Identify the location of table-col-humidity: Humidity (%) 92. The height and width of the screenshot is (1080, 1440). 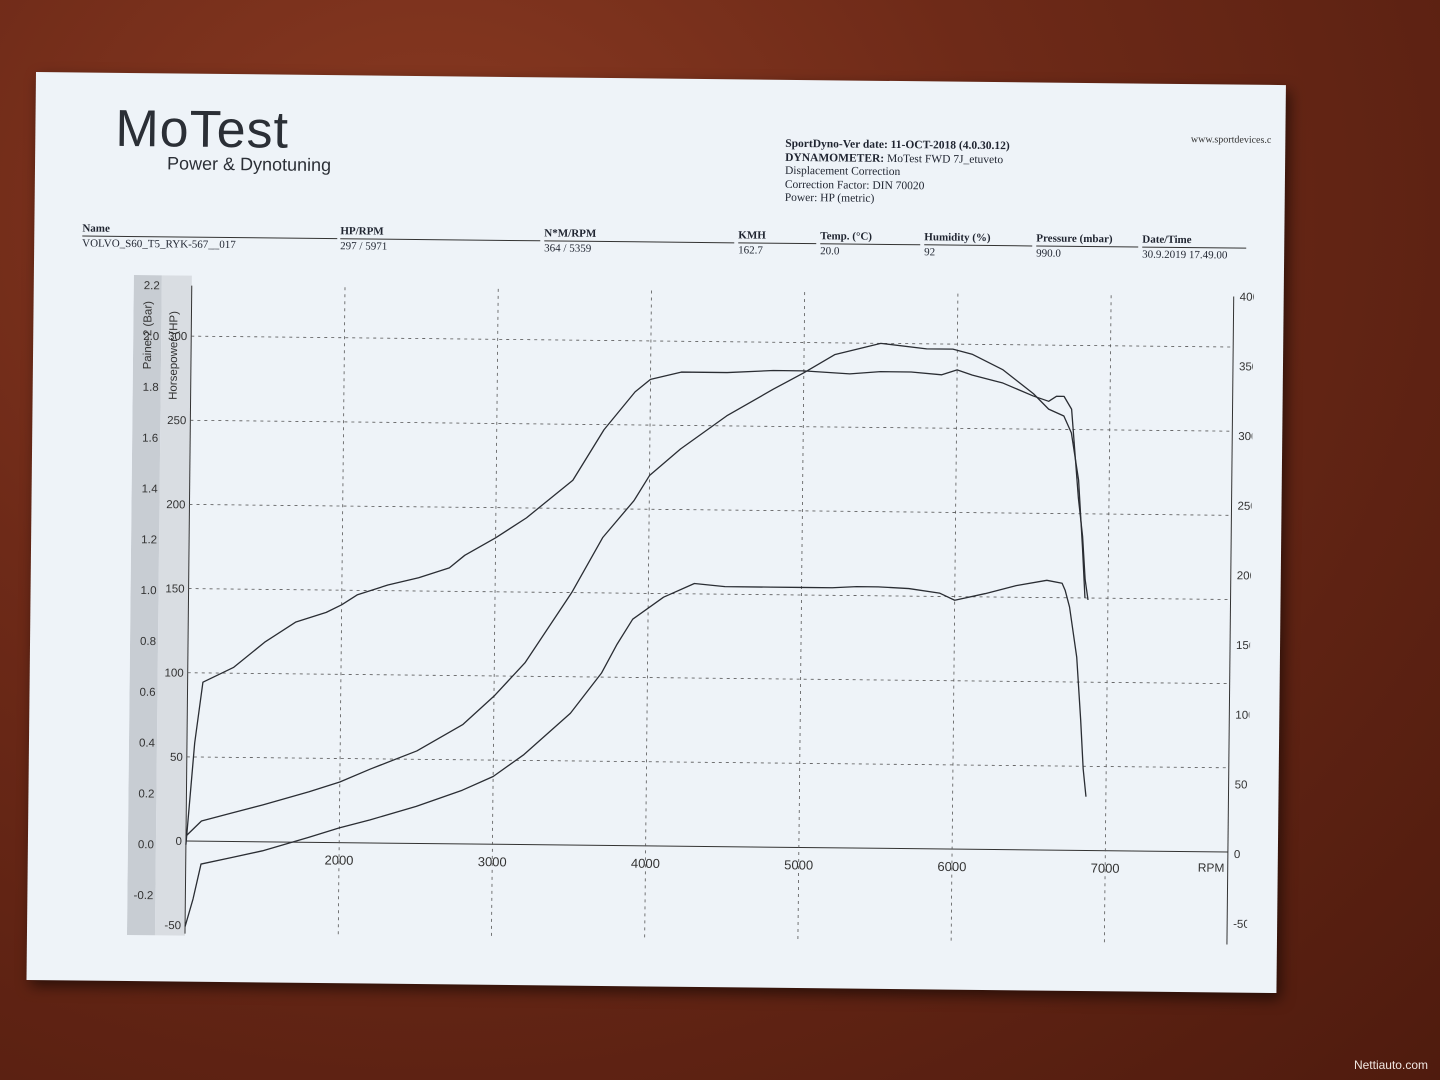
(978, 245).